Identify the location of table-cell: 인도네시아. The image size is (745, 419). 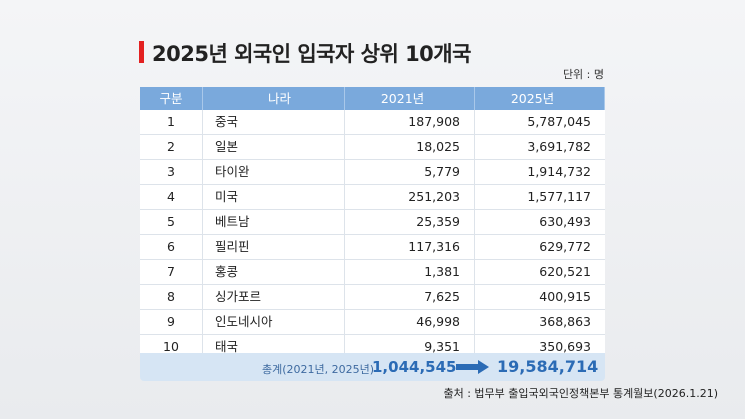
(274, 322).